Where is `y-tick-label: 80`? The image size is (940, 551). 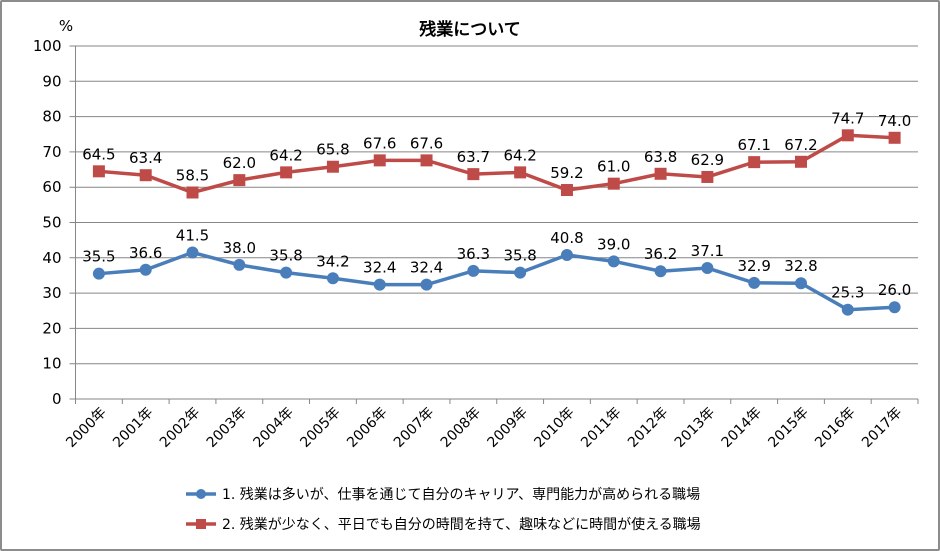
y-tick-label: 80 is located at coordinates (51, 117).